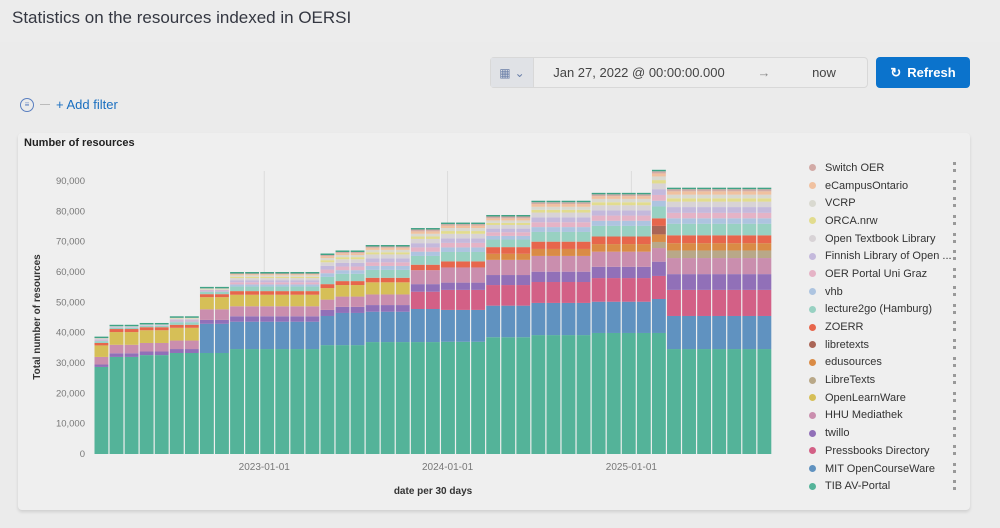 This screenshot has height=528, width=1000. Describe the element at coordinates (27, 104) in the screenshot. I see `filter-options-icon: ≡` at that location.